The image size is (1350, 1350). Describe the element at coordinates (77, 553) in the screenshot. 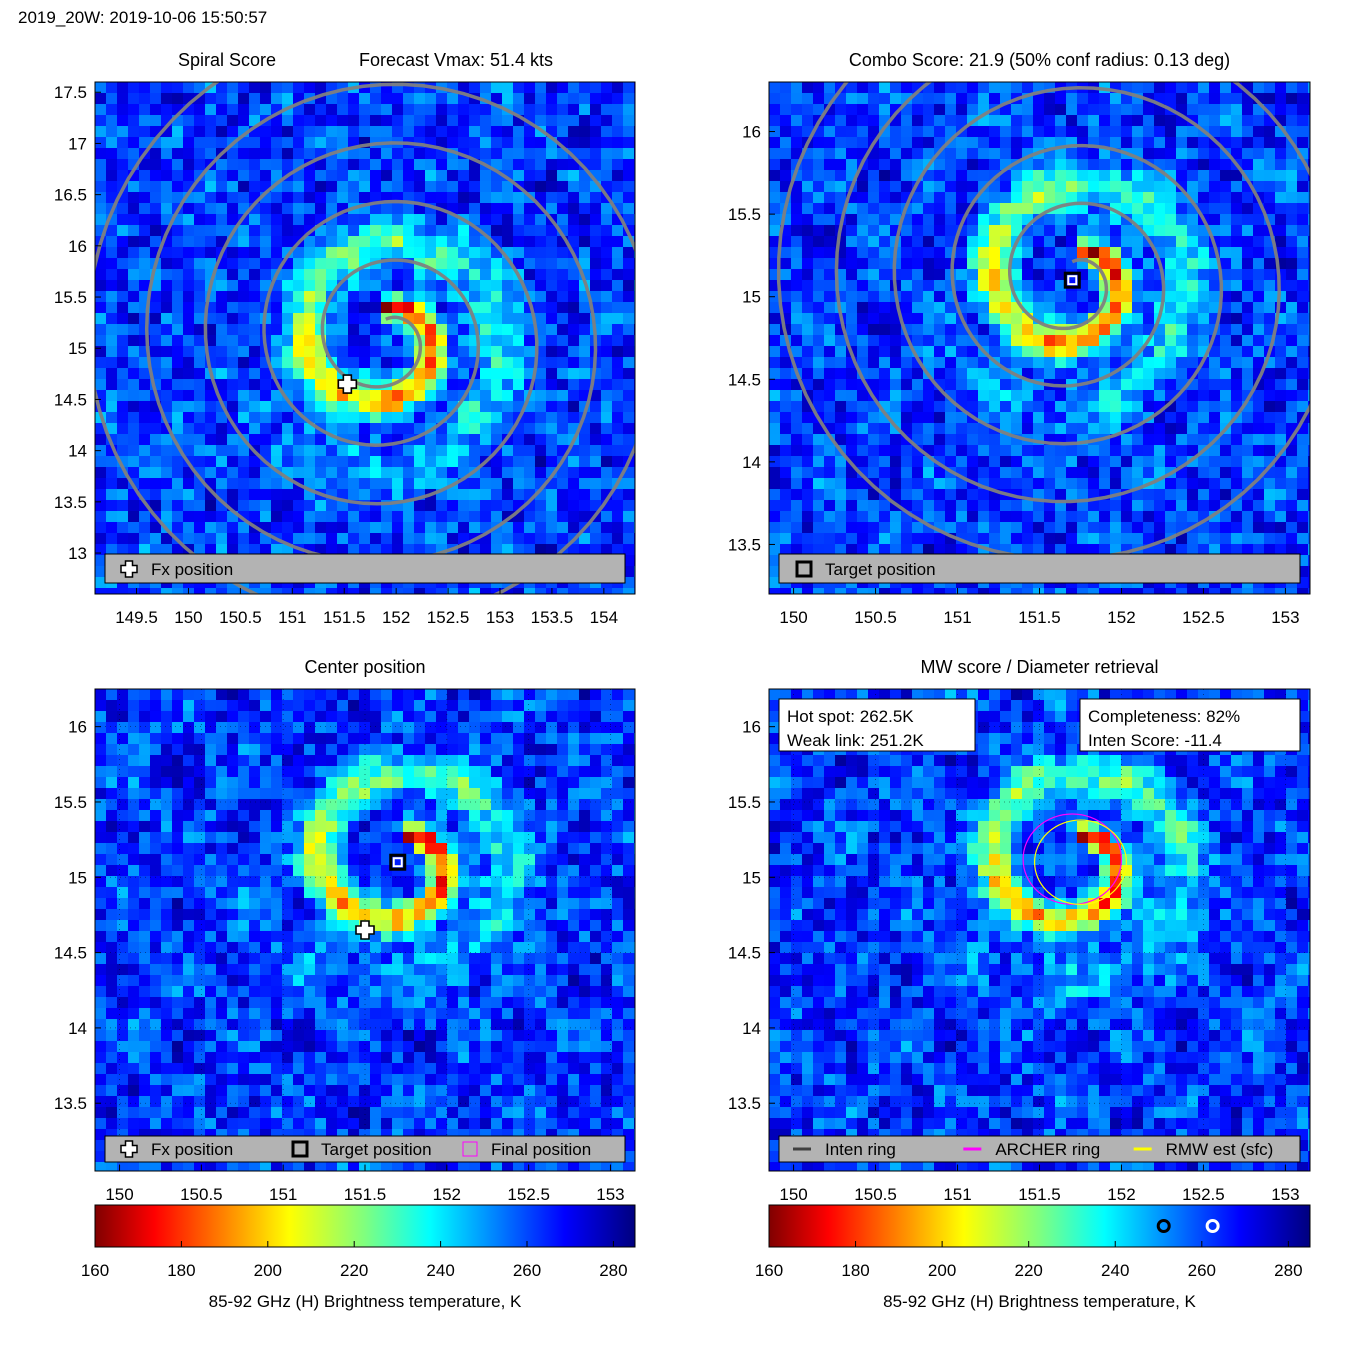

I see `y-tick-label: 13` at that location.